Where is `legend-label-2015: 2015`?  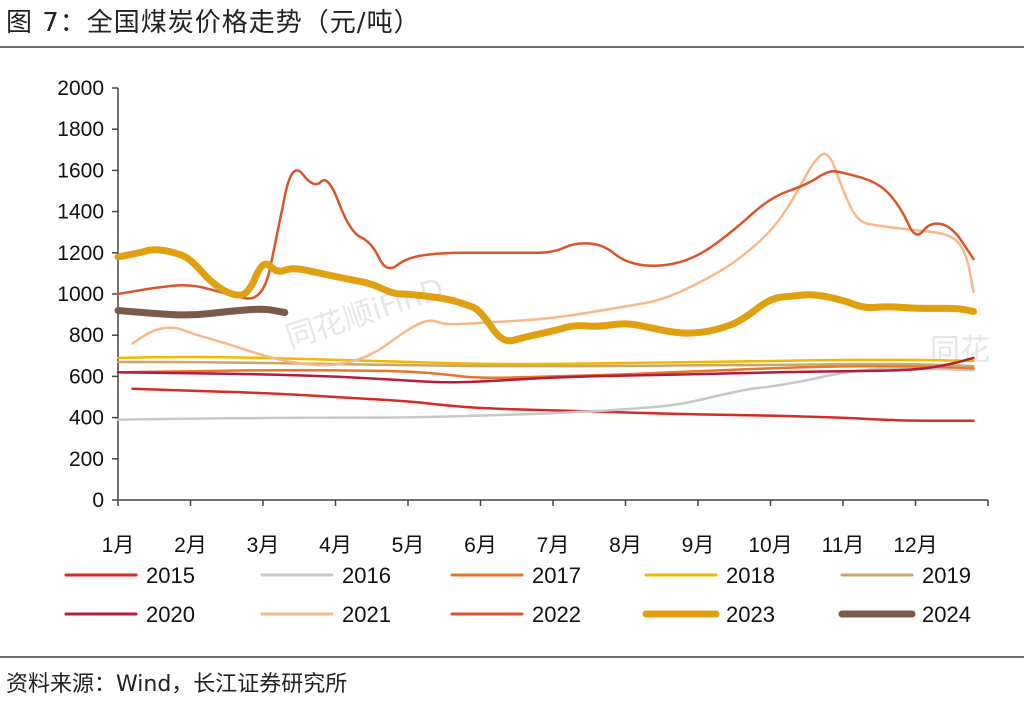 legend-label-2015: 2015 is located at coordinates (170, 575).